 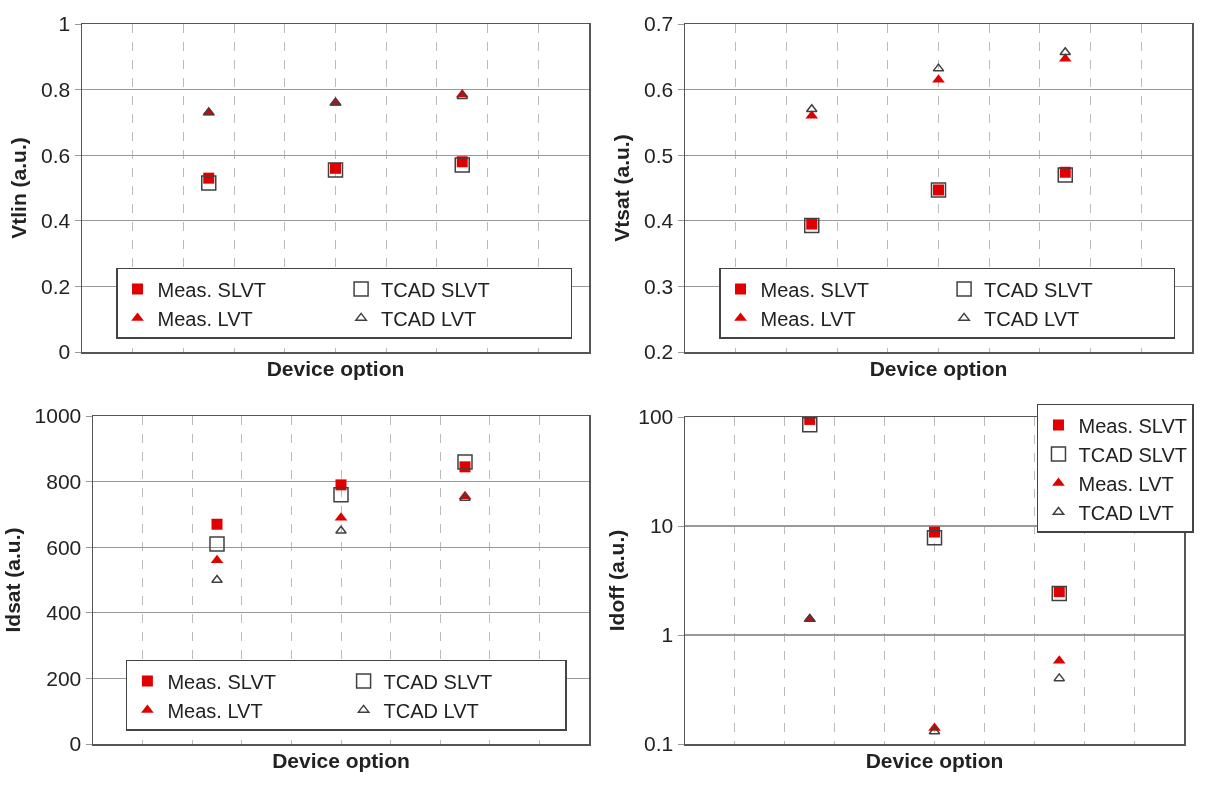 I want to click on y-tick-label: 600, so click(x=64, y=547).